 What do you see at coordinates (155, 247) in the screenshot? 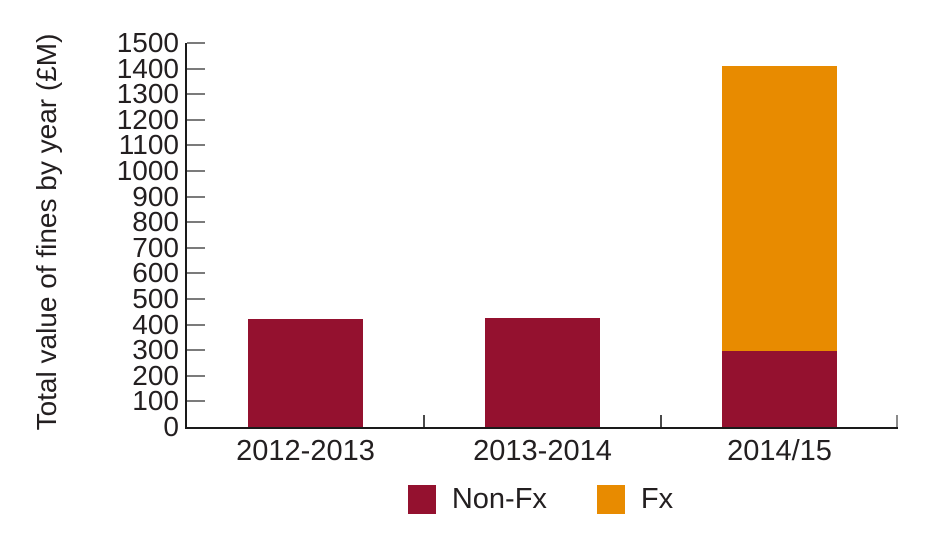
I see `y-tick-label: 700` at bounding box center [155, 247].